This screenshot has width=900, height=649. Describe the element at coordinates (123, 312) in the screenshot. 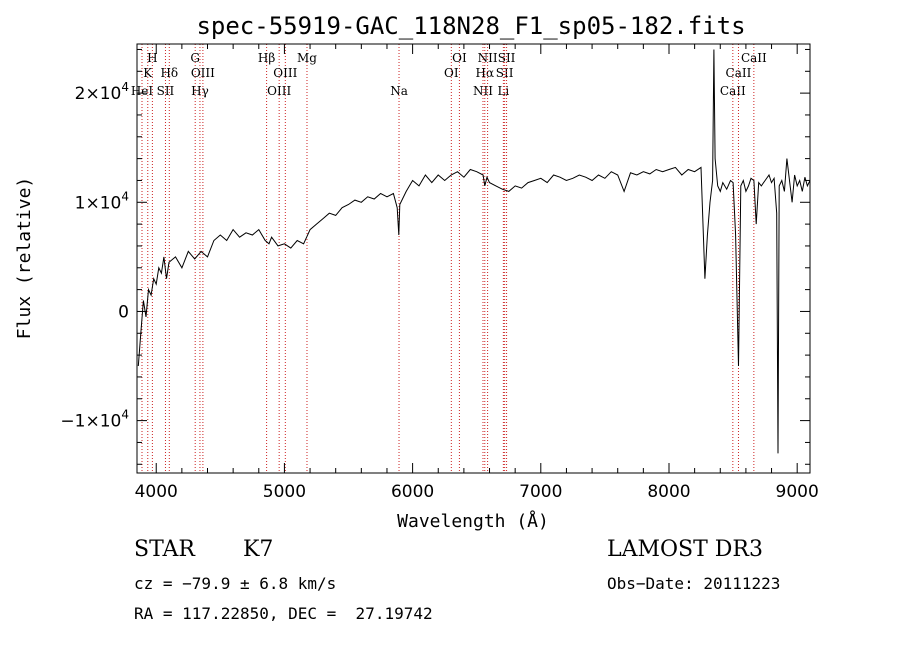

I see `y-tick-label: 0` at that location.